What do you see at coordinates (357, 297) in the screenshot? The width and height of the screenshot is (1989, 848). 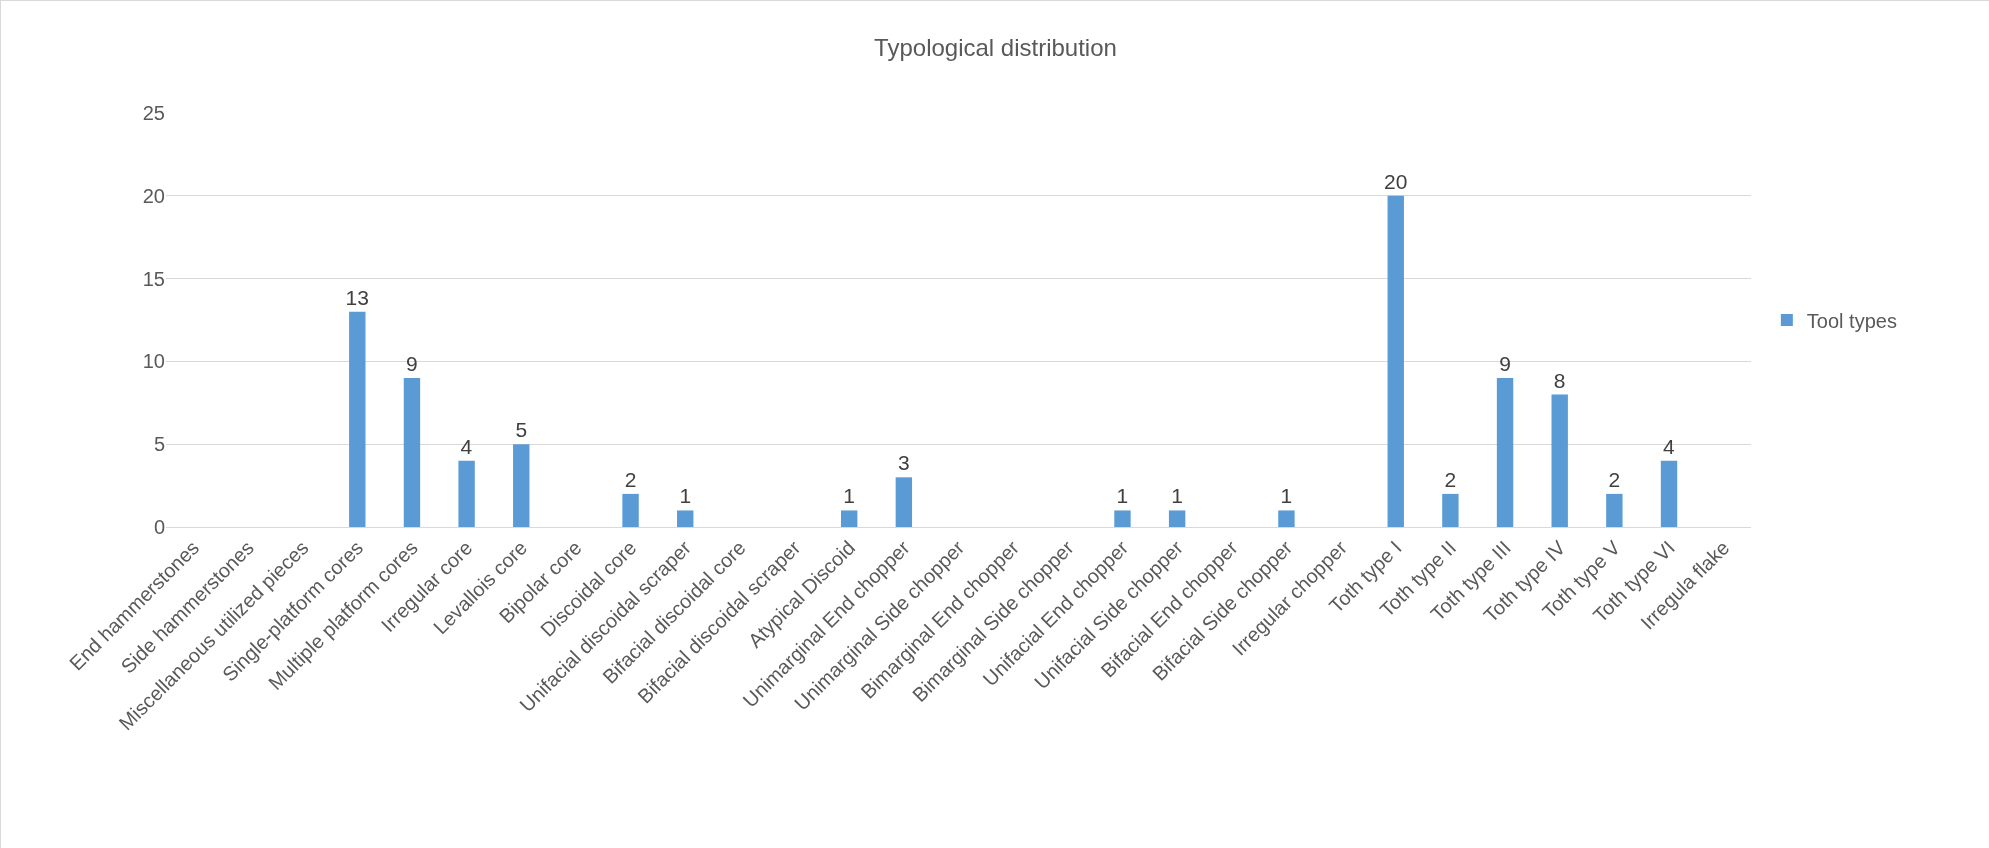 I see `data-label: 13` at bounding box center [357, 297].